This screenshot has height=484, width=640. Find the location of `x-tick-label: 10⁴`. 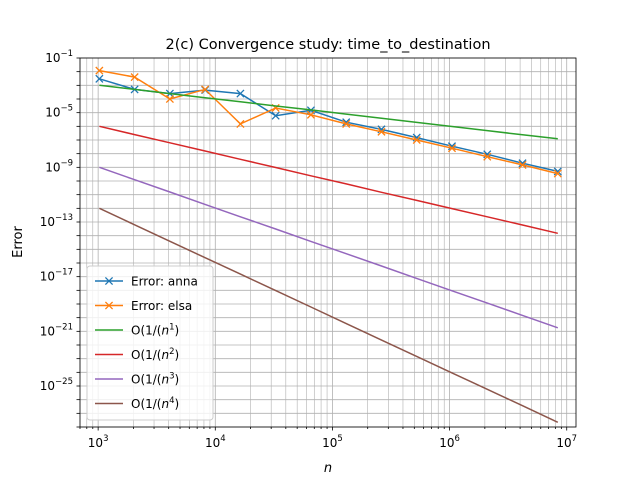

x-tick-label: 10⁴ is located at coordinates (215, 442).